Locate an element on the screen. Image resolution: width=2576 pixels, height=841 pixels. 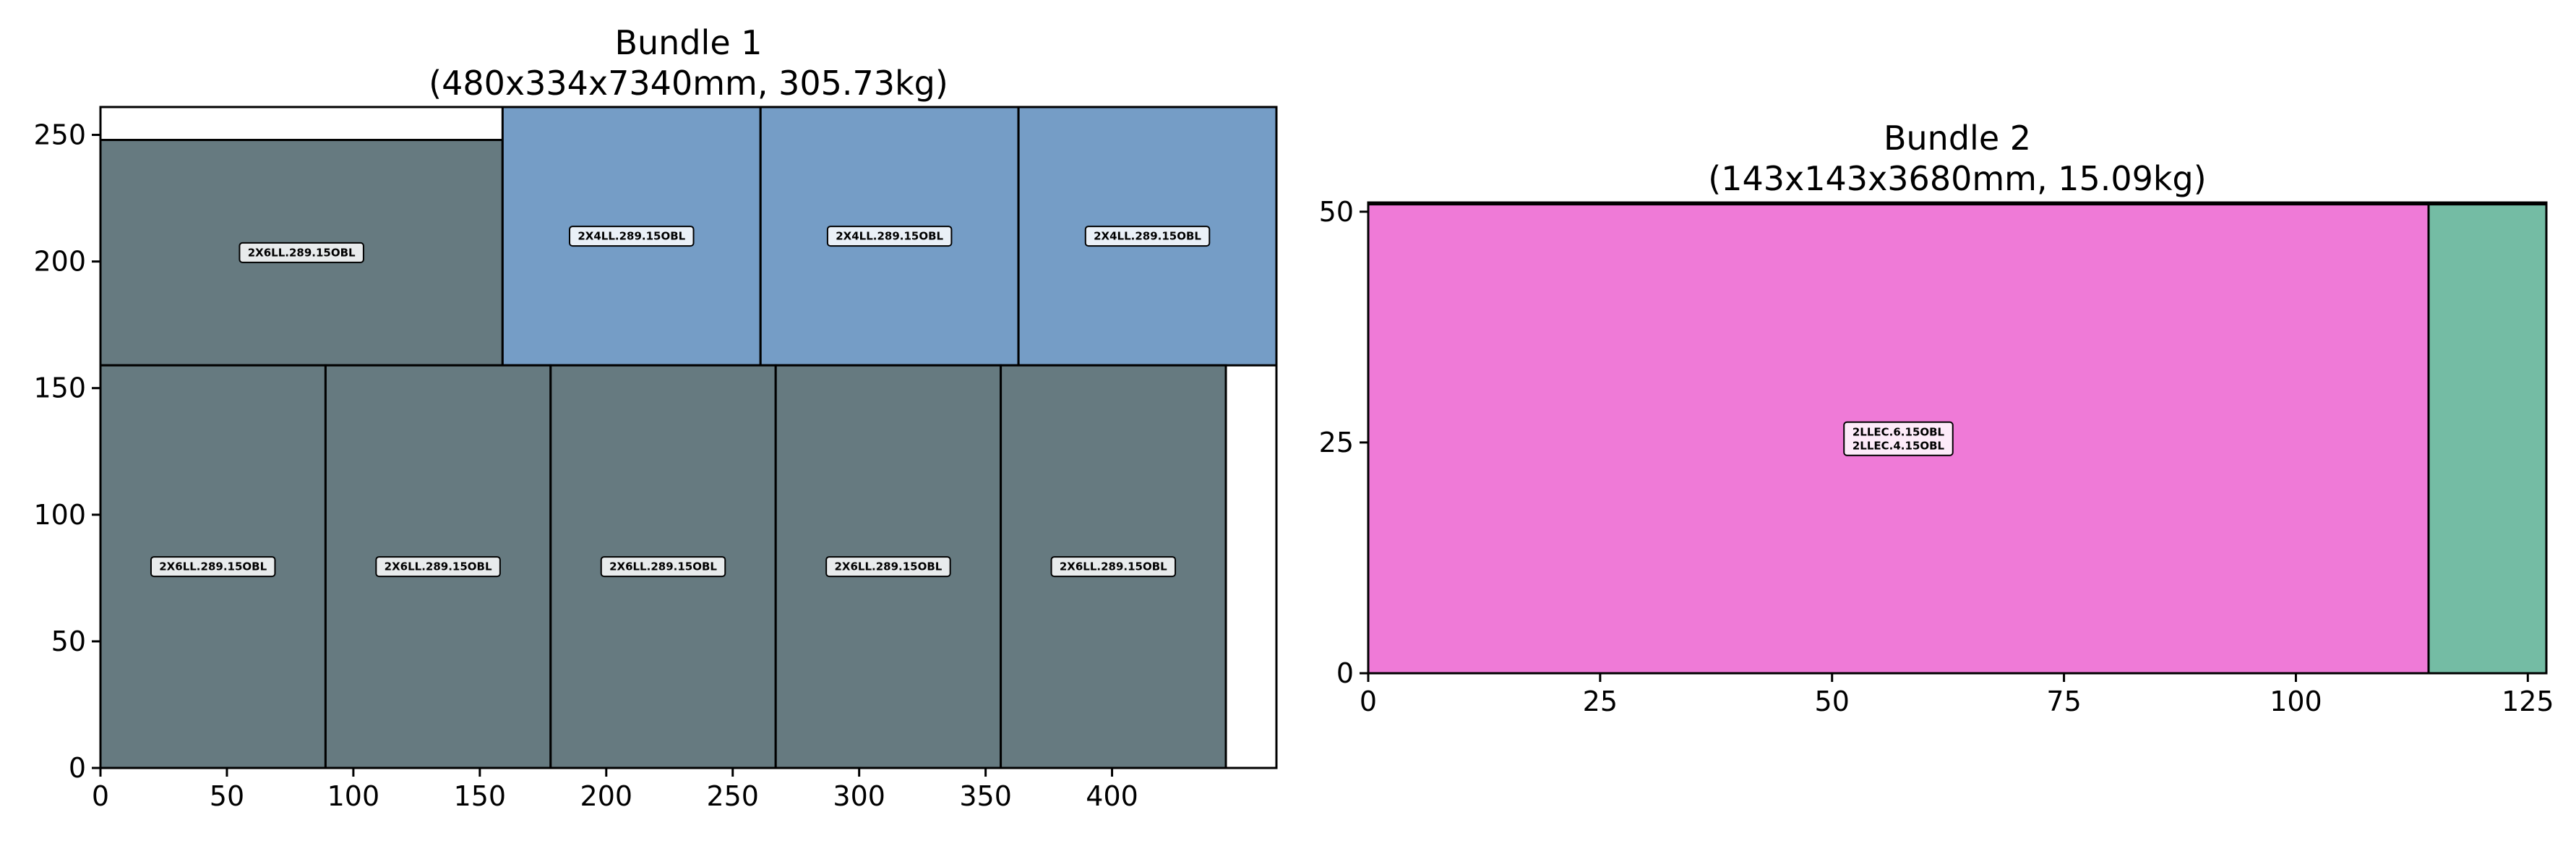
x-tick-label: 75 is located at coordinates (2064, 701).